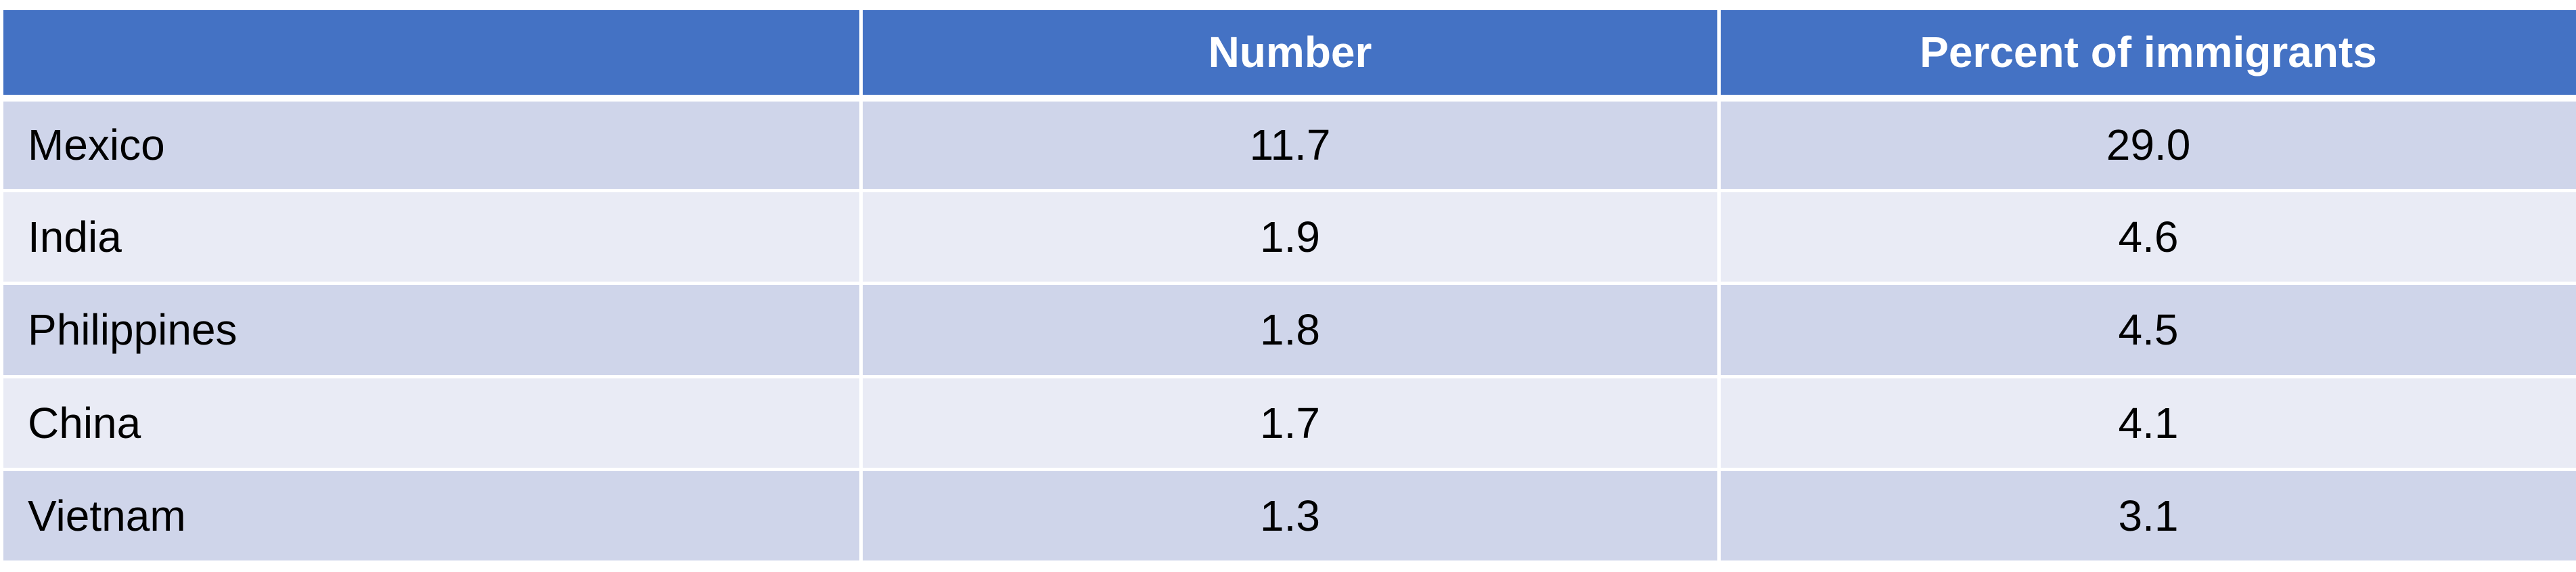  I want to click on number-cell: 1.3, so click(1290, 516).